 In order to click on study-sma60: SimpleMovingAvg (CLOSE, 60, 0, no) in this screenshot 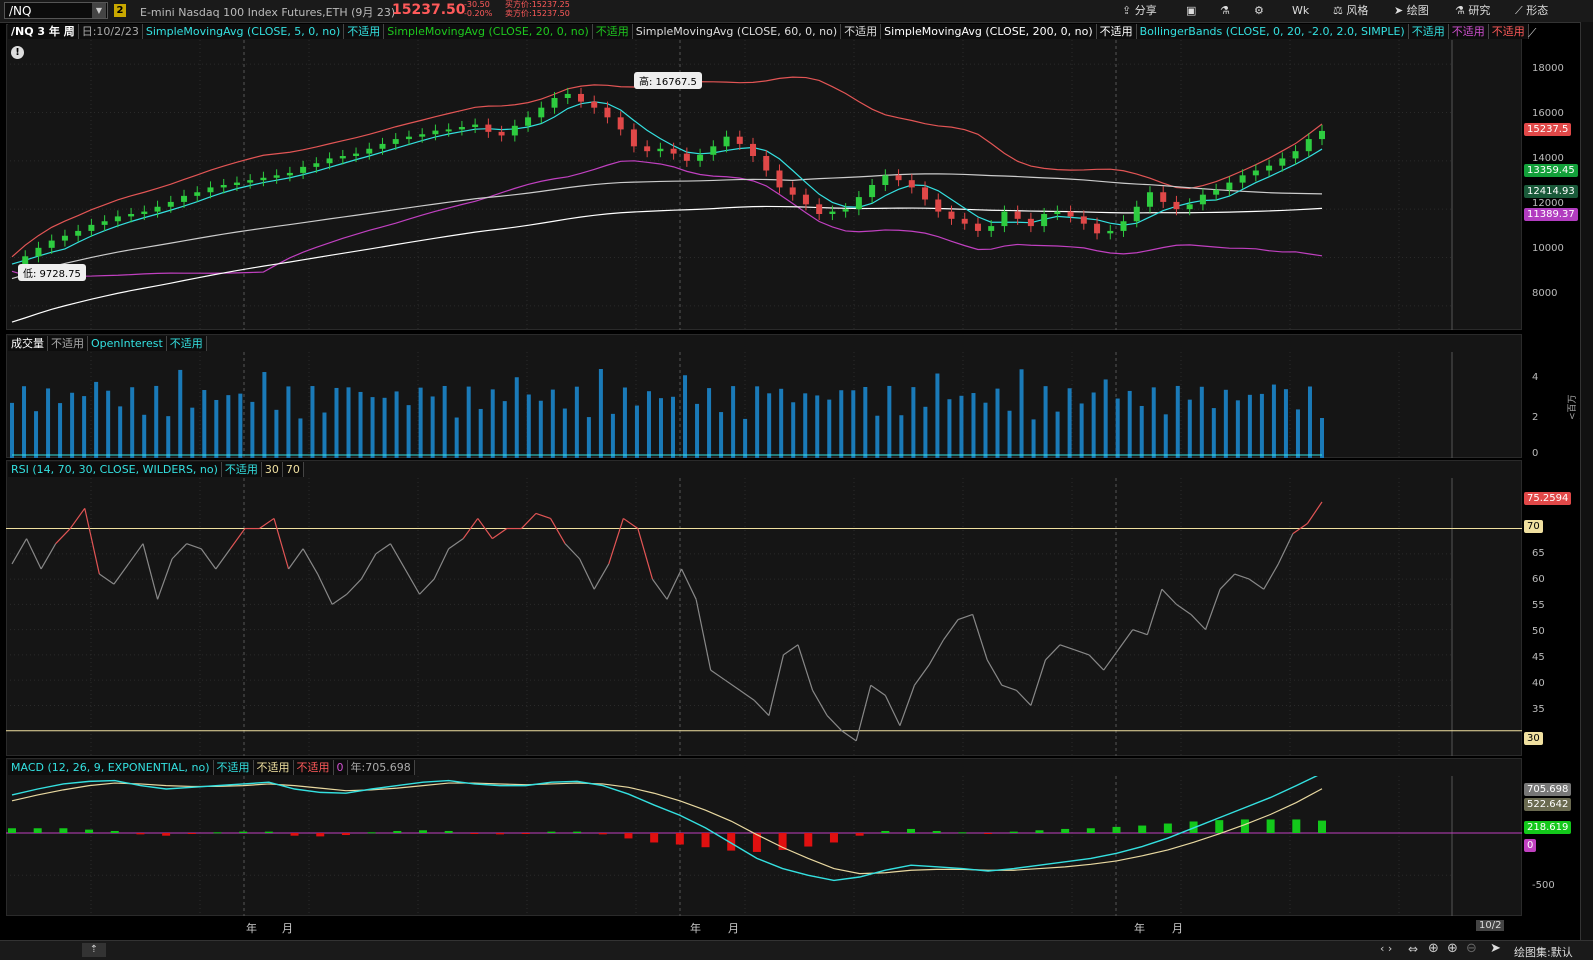, I will do `click(737, 31)`.